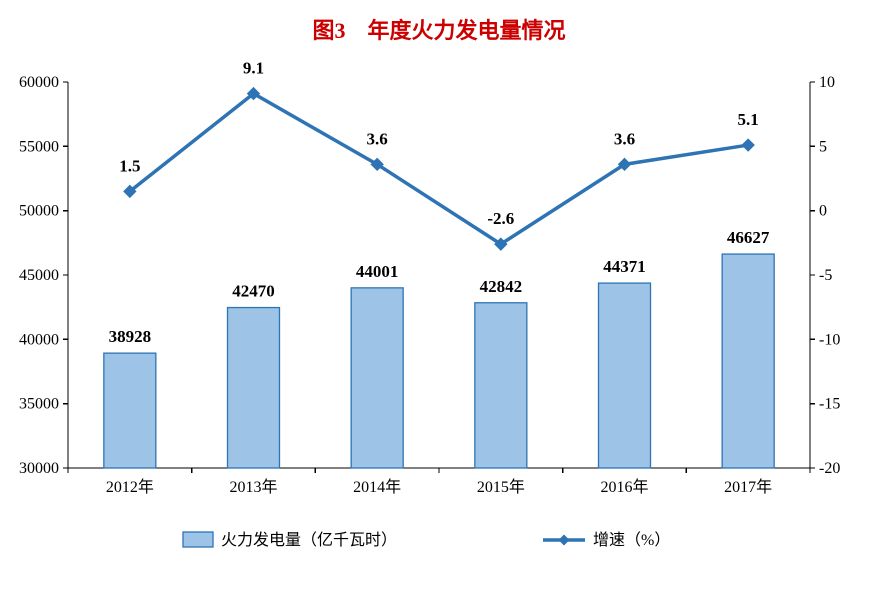 The width and height of the screenshot is (875, 593). Describe the element at coordinates (500, 218) in the screenshot. I see `line-value-label: -2.6` at that location.